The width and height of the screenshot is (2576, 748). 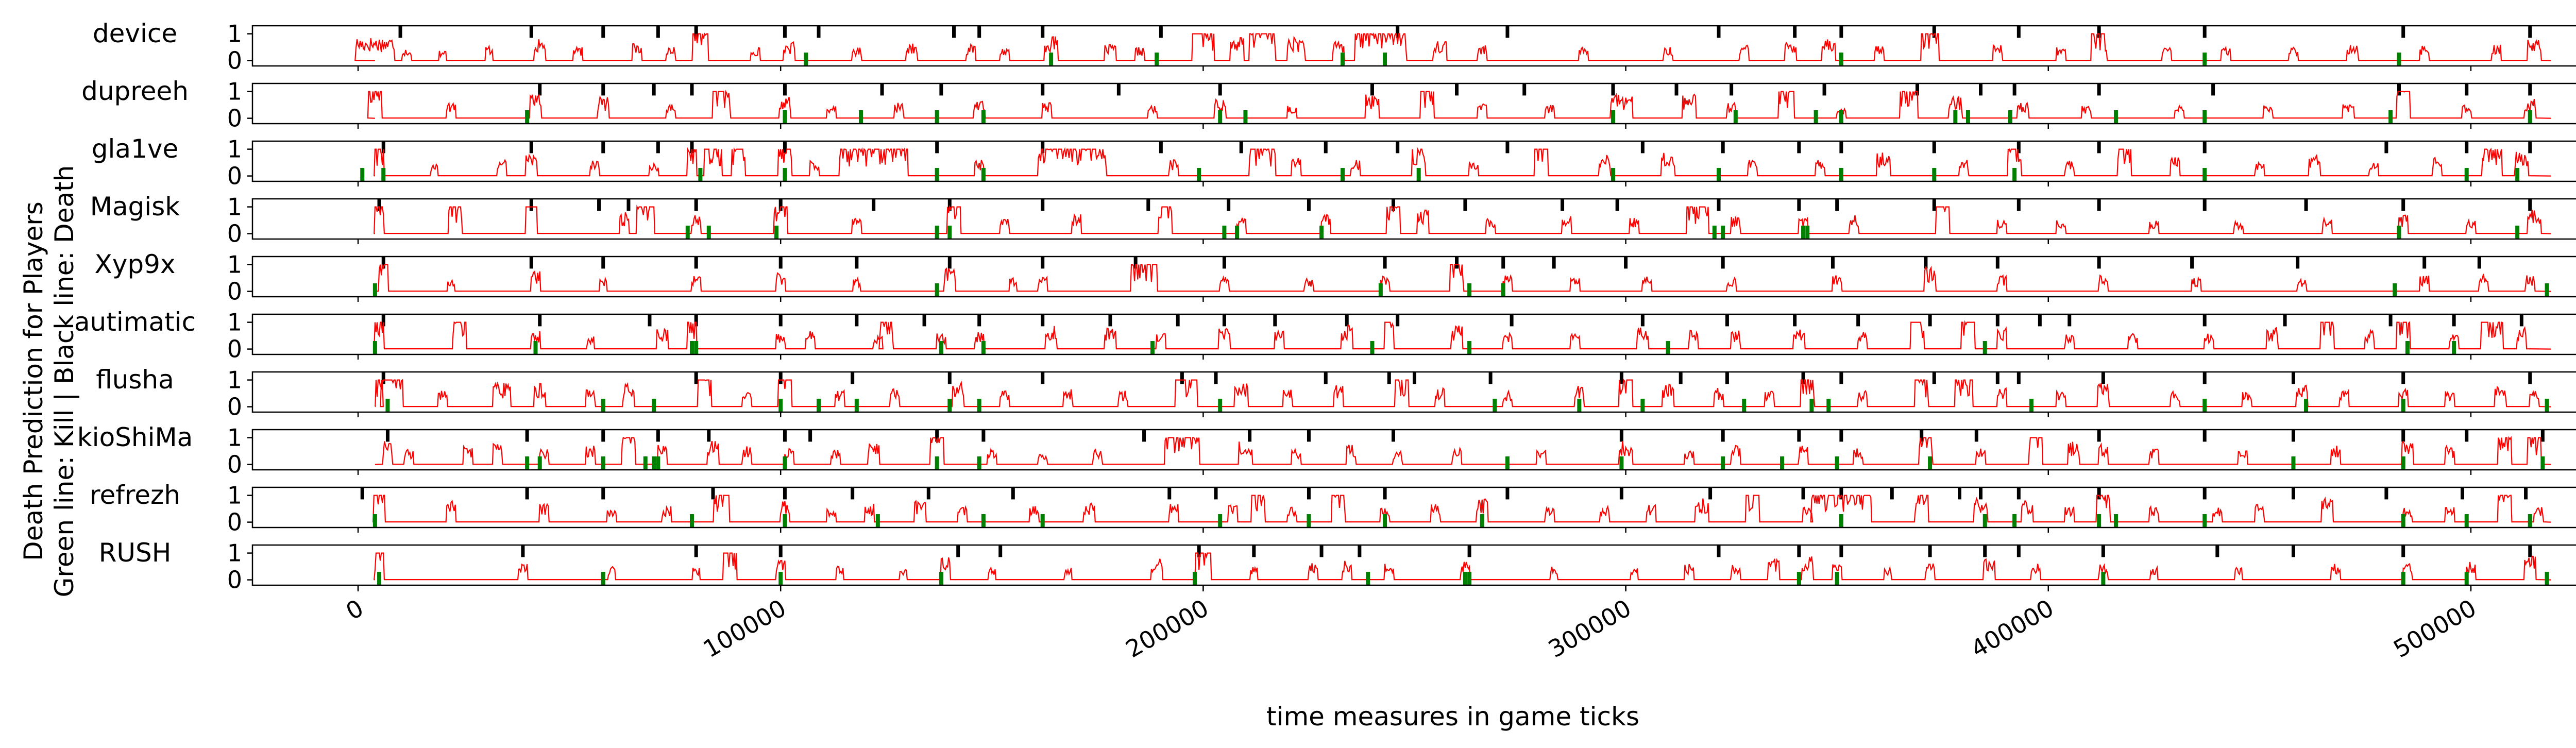 What do you see at coordinates (135, 495) in the screenshot?
I see `player-label: refrezh` at bounding box center [135, 495].